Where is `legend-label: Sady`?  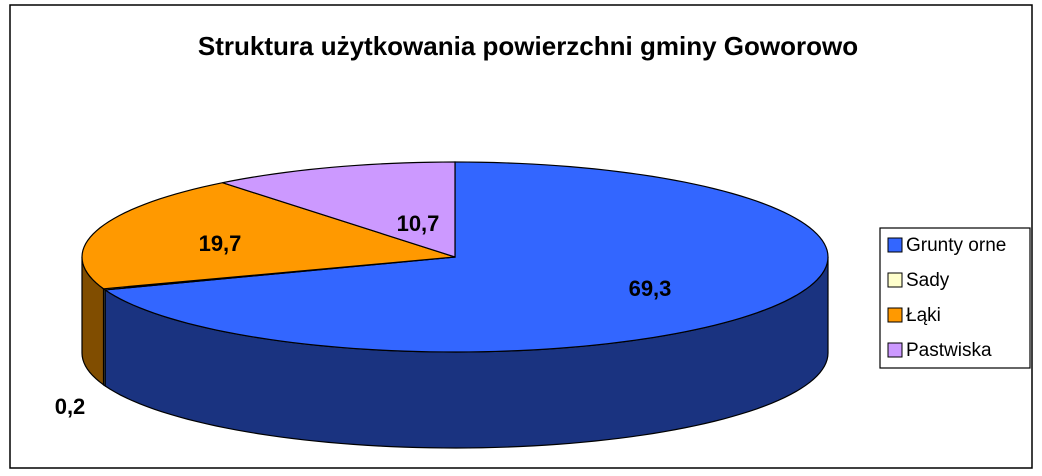 legend-label: Sady is located at coordinates (928, 280).